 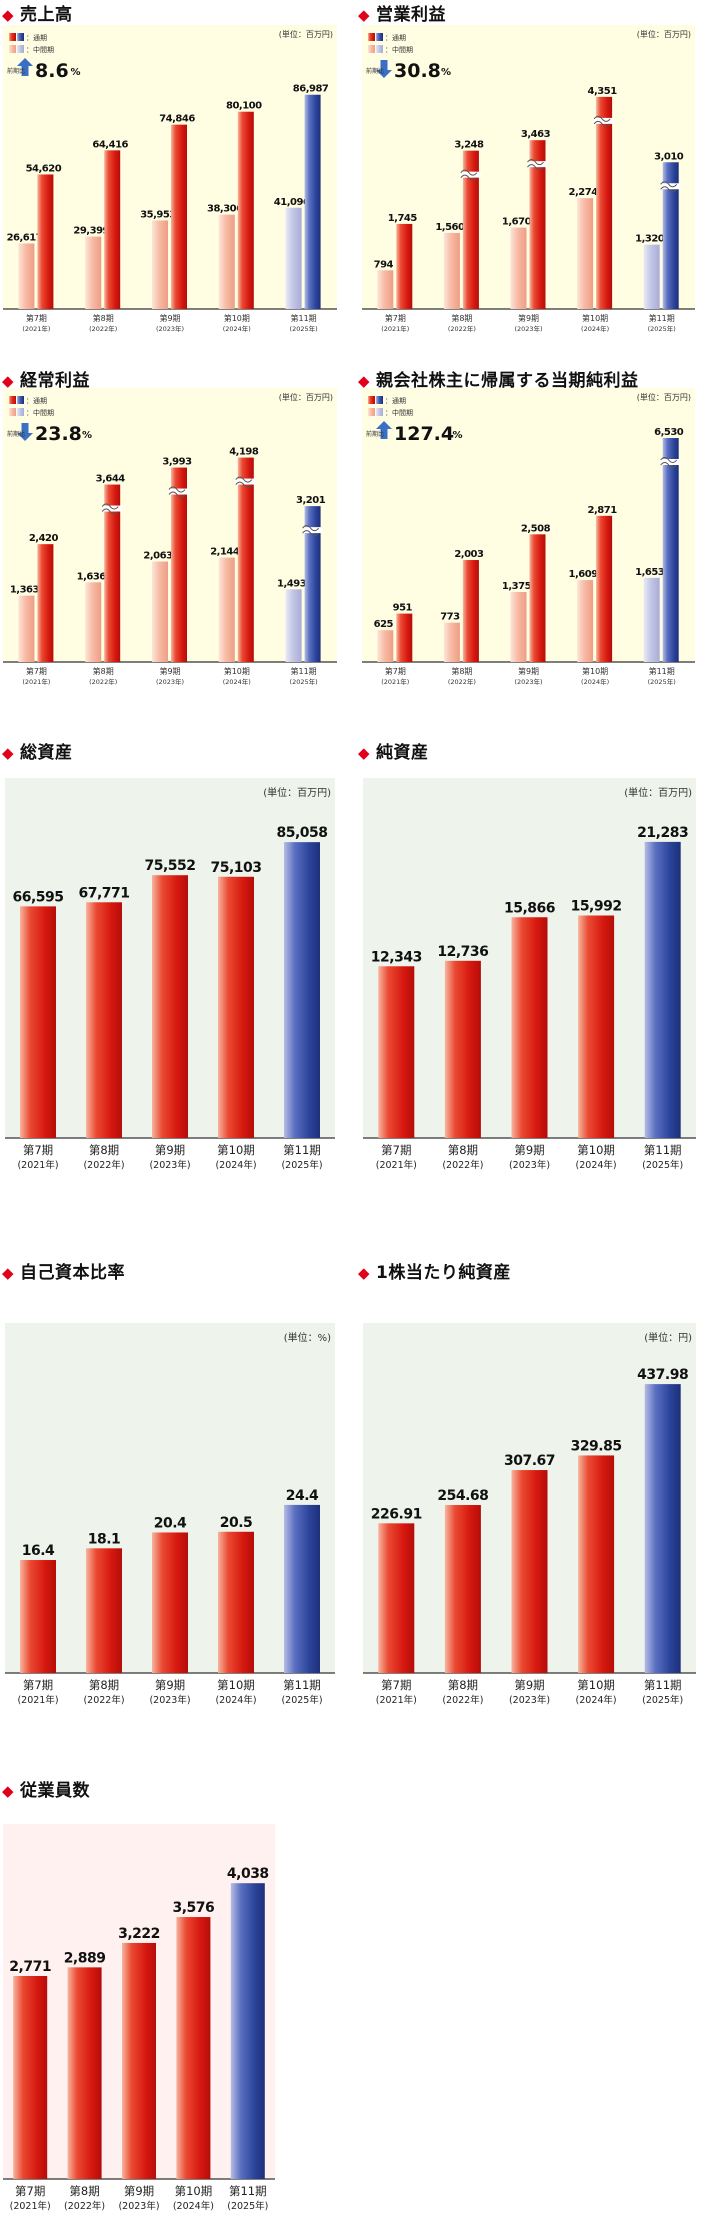 I want to click on data-label-annual: 86,987, so click(x=311, y=89).